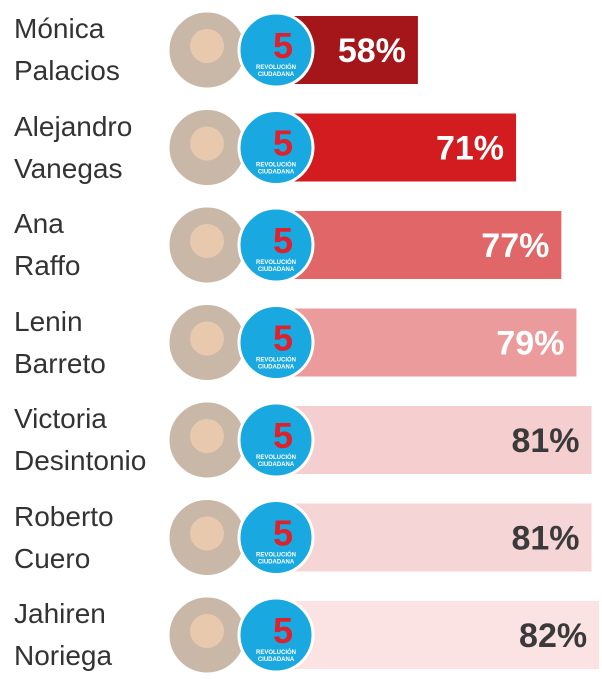 This screenshot has width=602, height=679. What do you see at coordinates (73, 147) in the screenshot?
I see `category-label: Alejandro Vanegas` at bounding box center [73, 147].